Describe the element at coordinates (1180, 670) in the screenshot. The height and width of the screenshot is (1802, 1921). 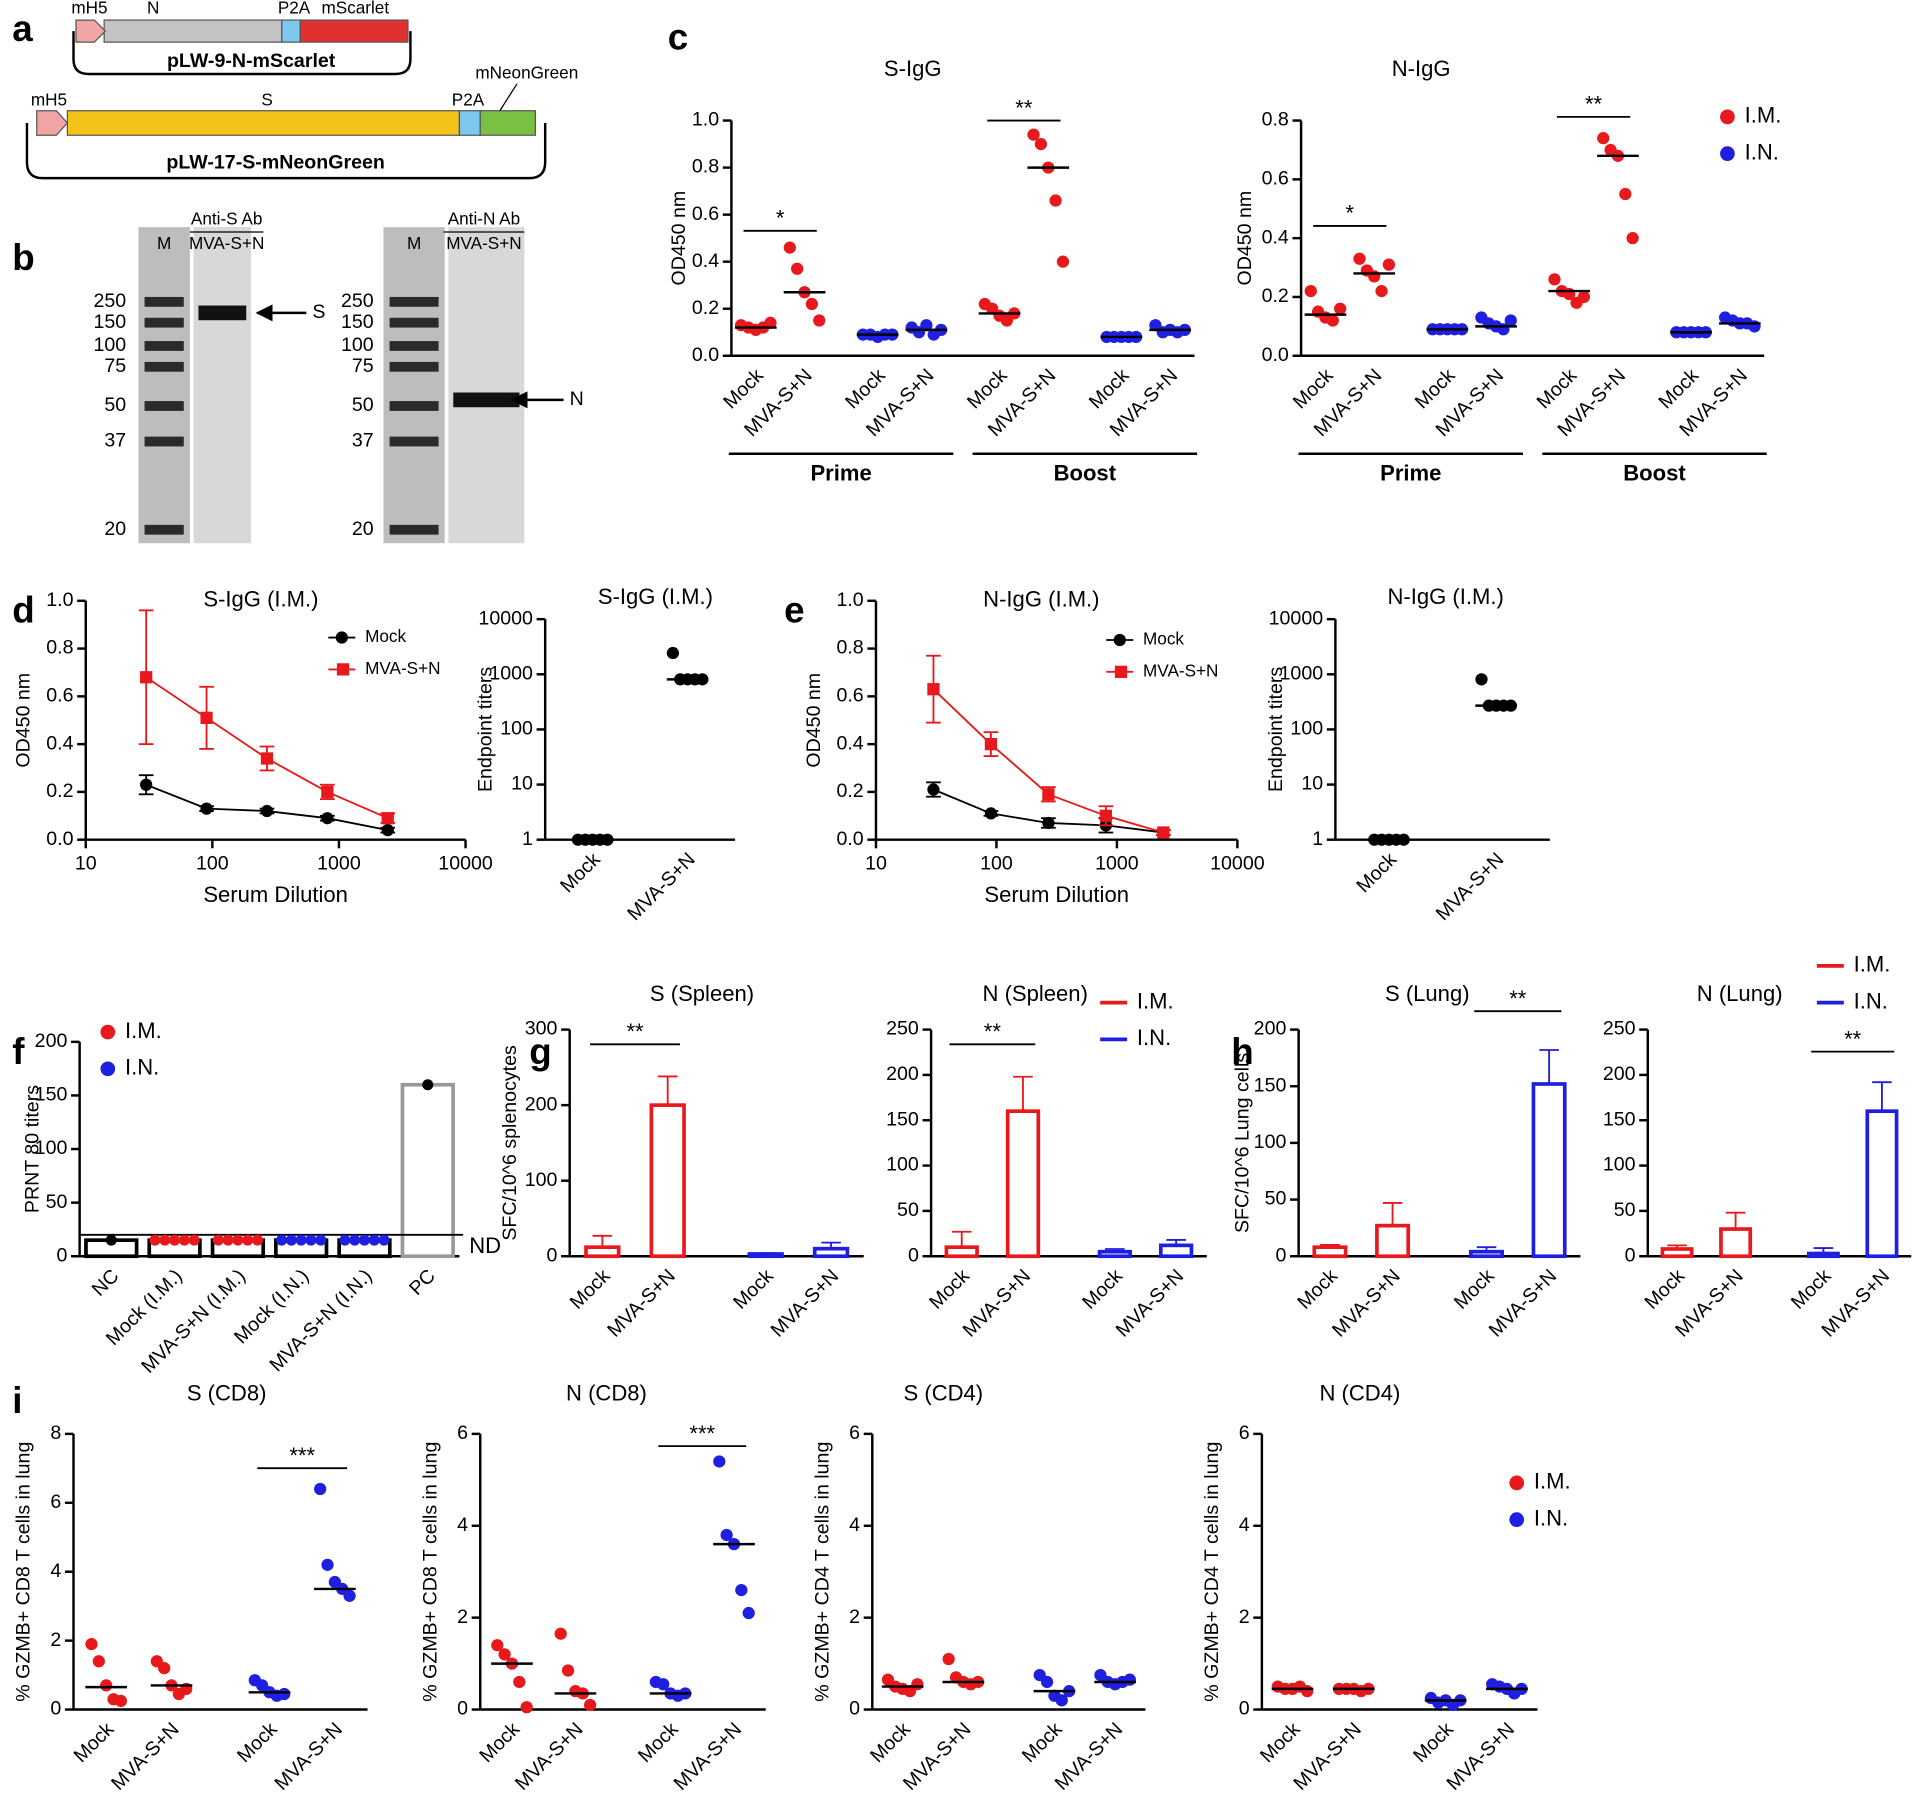
I see `legend-label: MVA-S+N` at that location.